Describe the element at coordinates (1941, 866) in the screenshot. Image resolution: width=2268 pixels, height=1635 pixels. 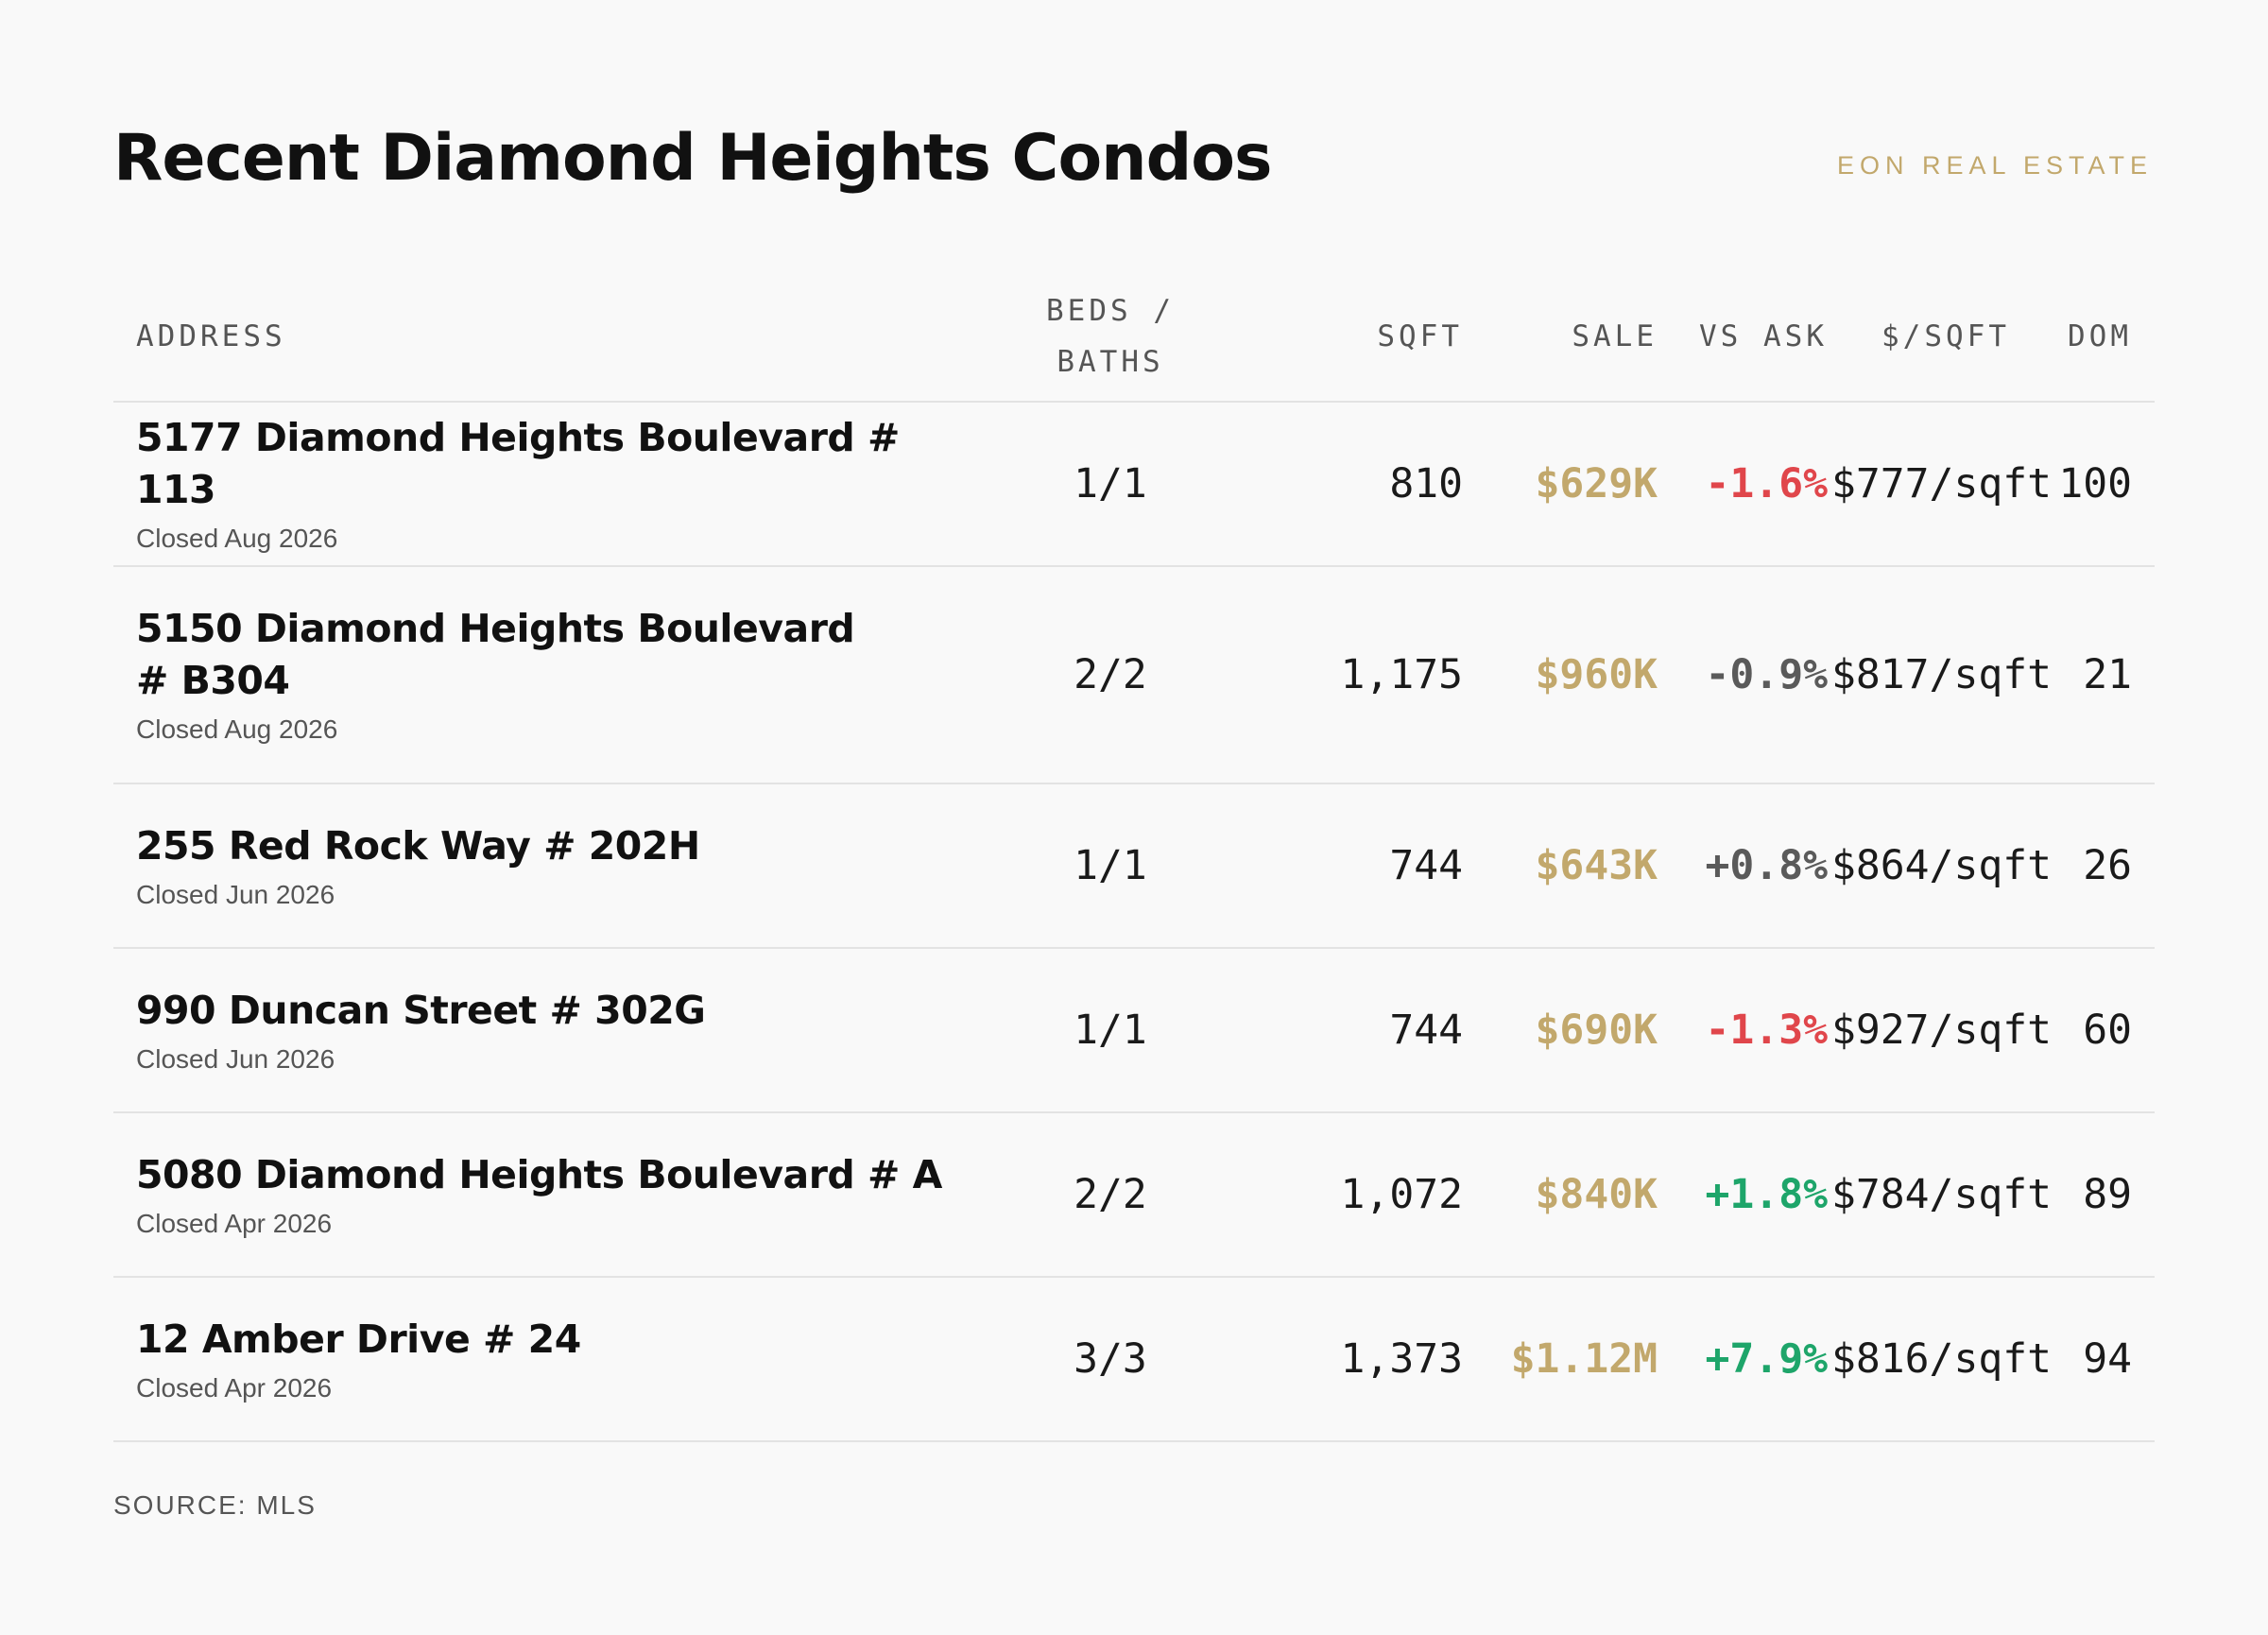
I see `price-per-sqft-cell: $864/sqft` at that location.